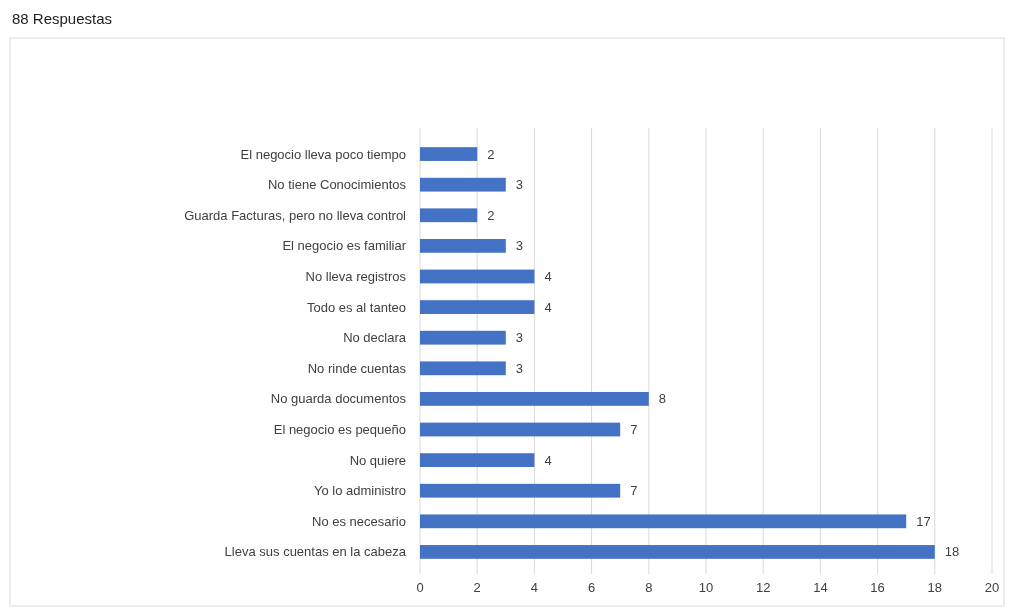 Image resolution: width=1014 pixels, height=613 pixels. I want to click on y-tick-label: Lleva sus cuentas en la cabeza, so click(315, 552).